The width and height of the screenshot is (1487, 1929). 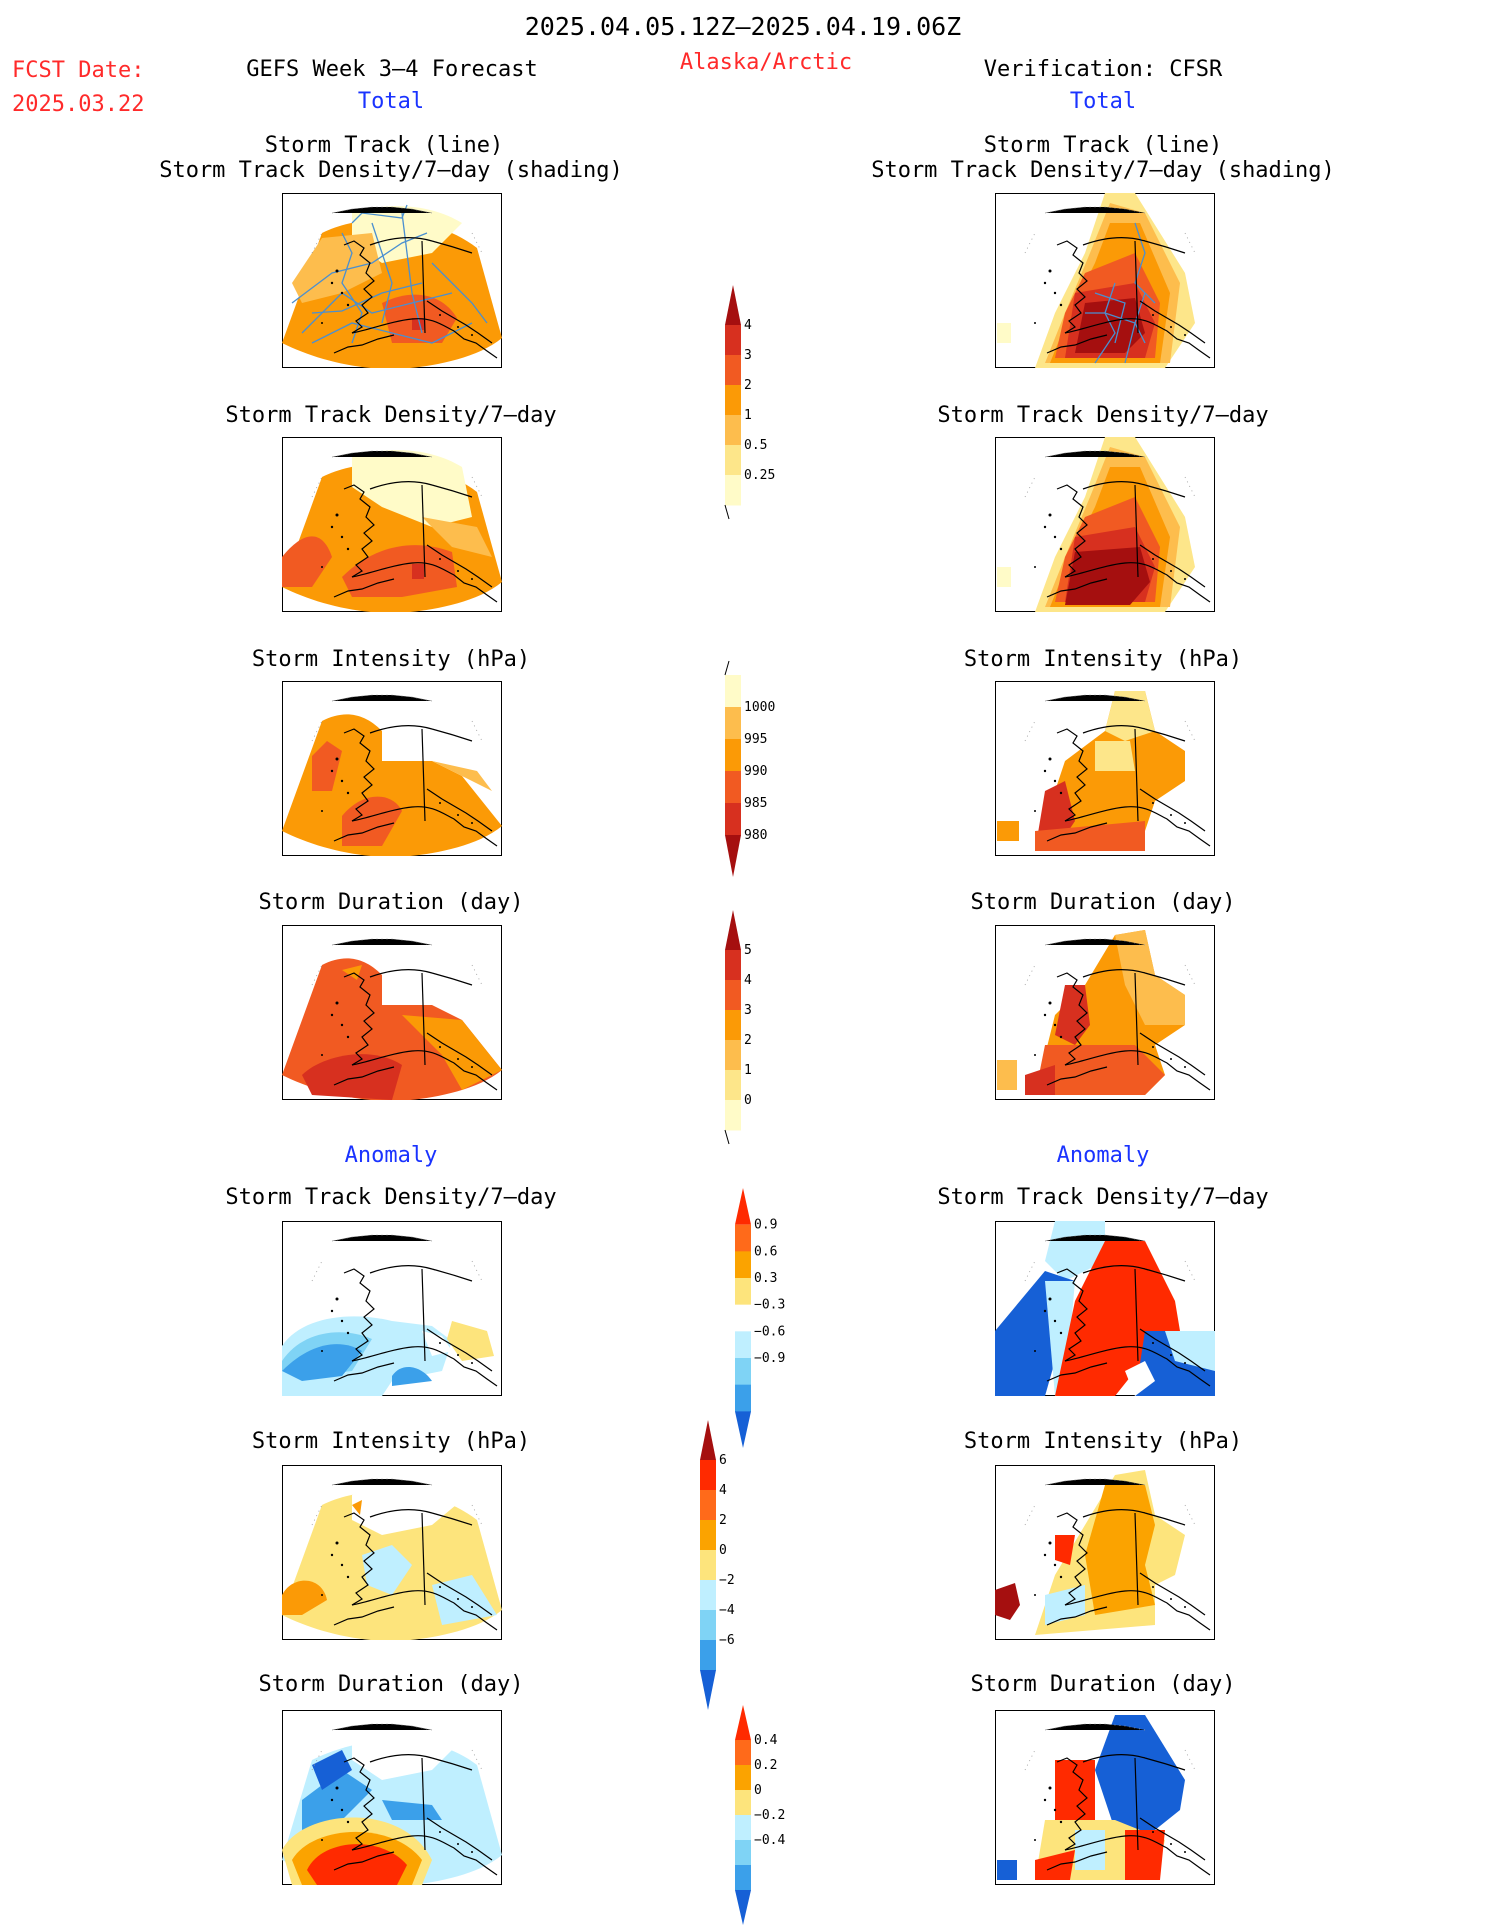 I want to click on left-density-title: Storm Track Density/7–day, so click(x=391, y=415).